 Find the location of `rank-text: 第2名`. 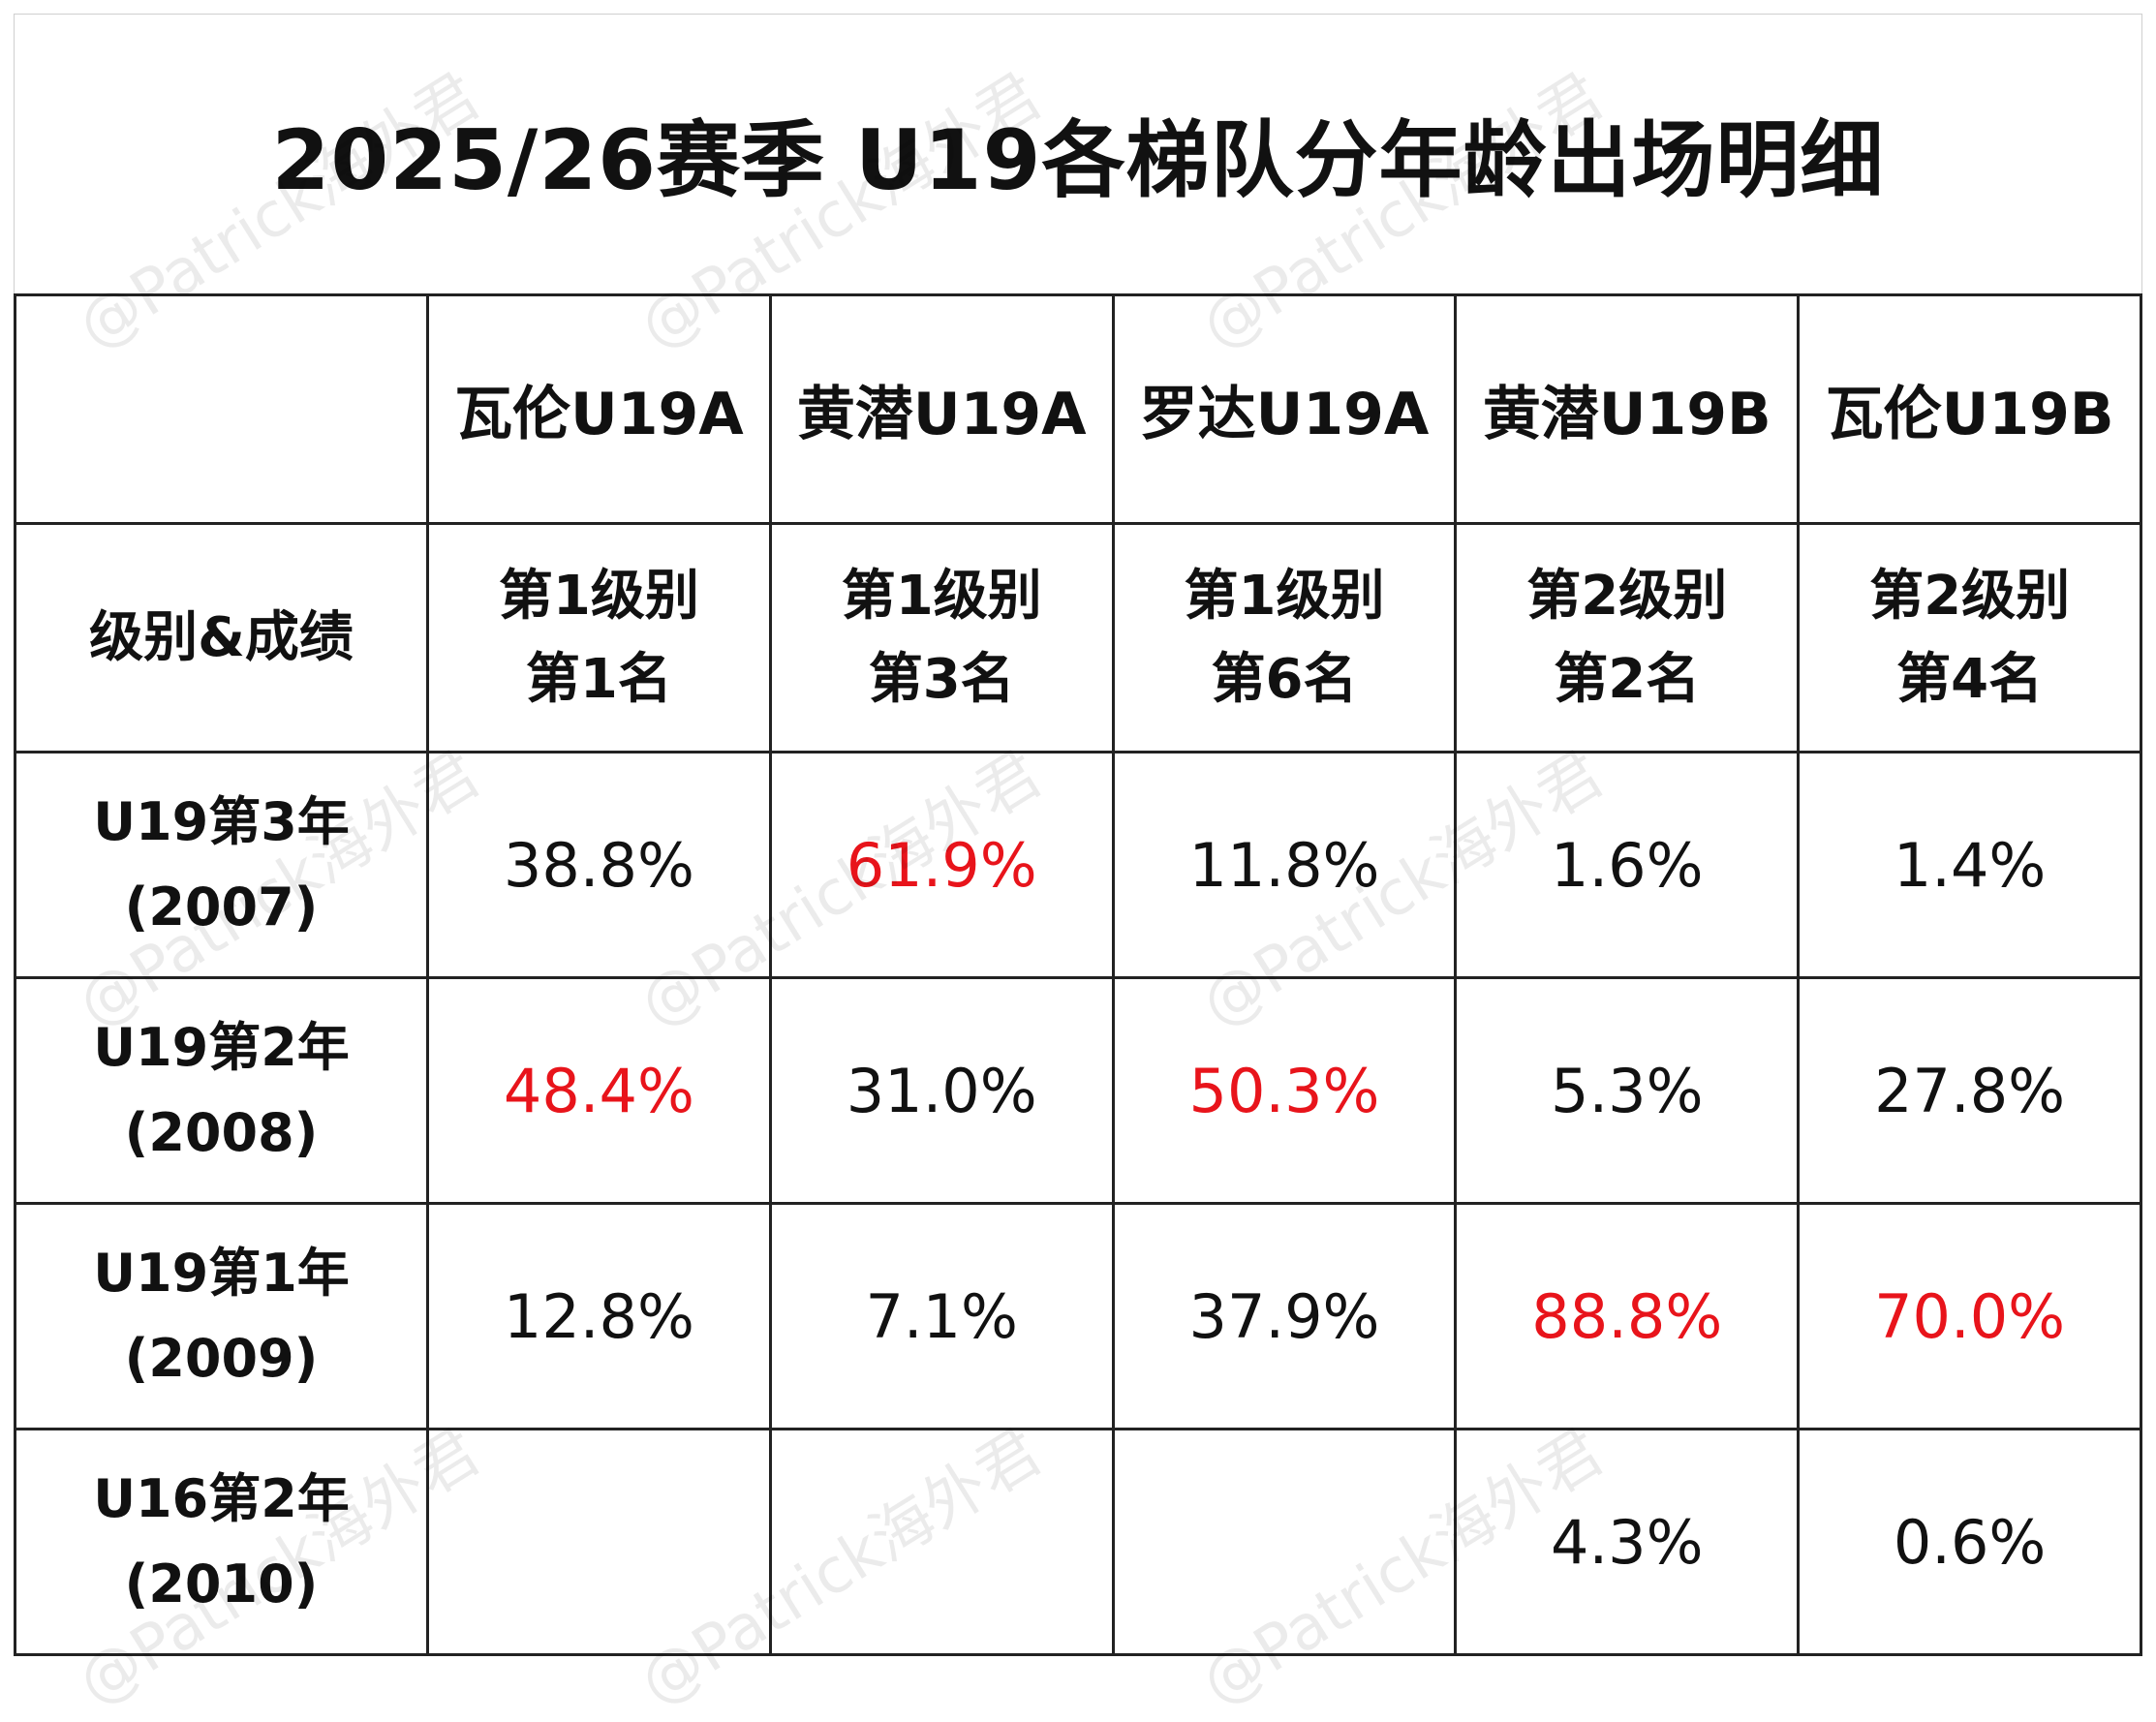

rank-text: 第2名 is located at coordinates (1628, 679).